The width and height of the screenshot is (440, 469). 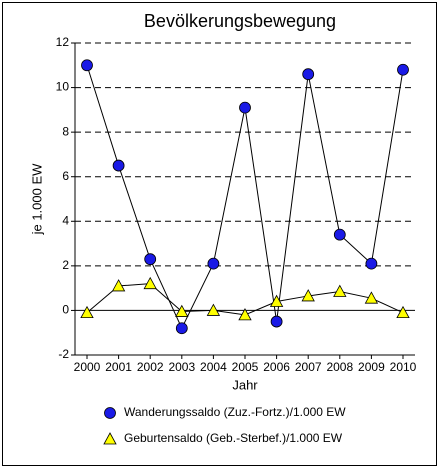 I want to click on x-tick-label: 2001, so click(x=118, y=367).